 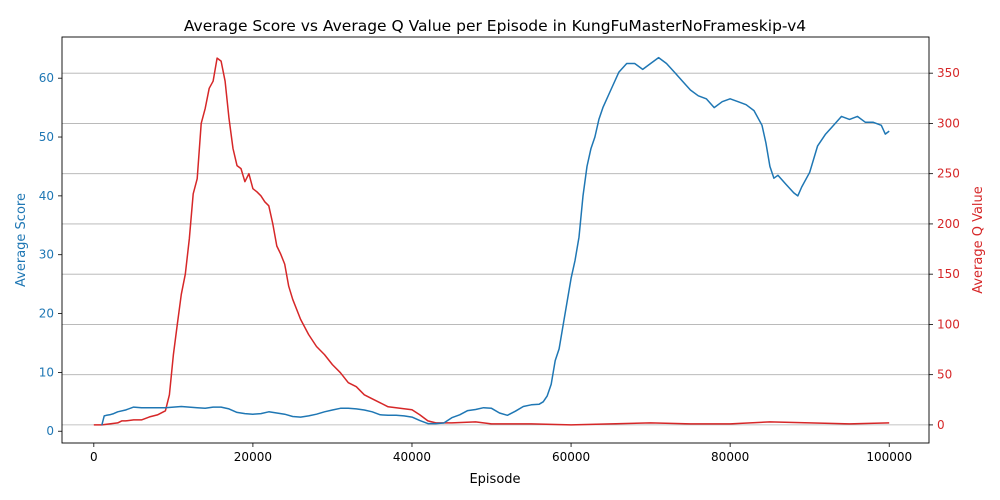 I want to click on left-y-tick-label: 30, so click(x=46, y=255).